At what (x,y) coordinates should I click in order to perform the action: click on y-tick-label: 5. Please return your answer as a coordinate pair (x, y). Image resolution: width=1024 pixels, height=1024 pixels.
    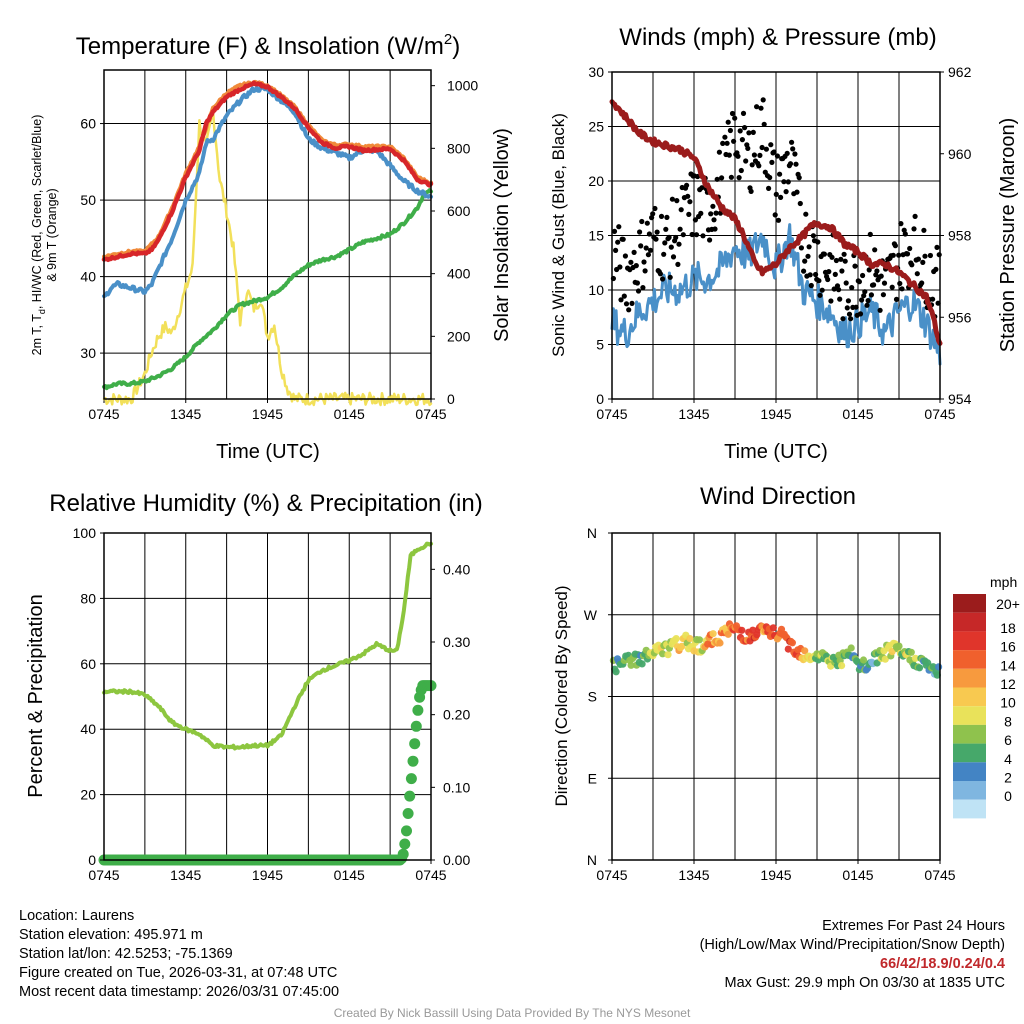
    Looking at the image, I should click on (600, 345).